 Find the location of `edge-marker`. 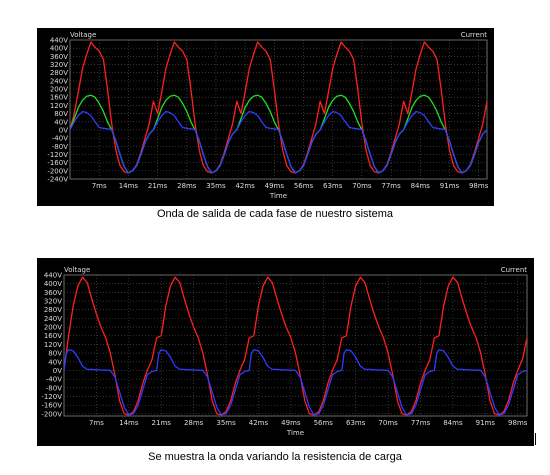

edge-marker is located at coordinates (535, 439).